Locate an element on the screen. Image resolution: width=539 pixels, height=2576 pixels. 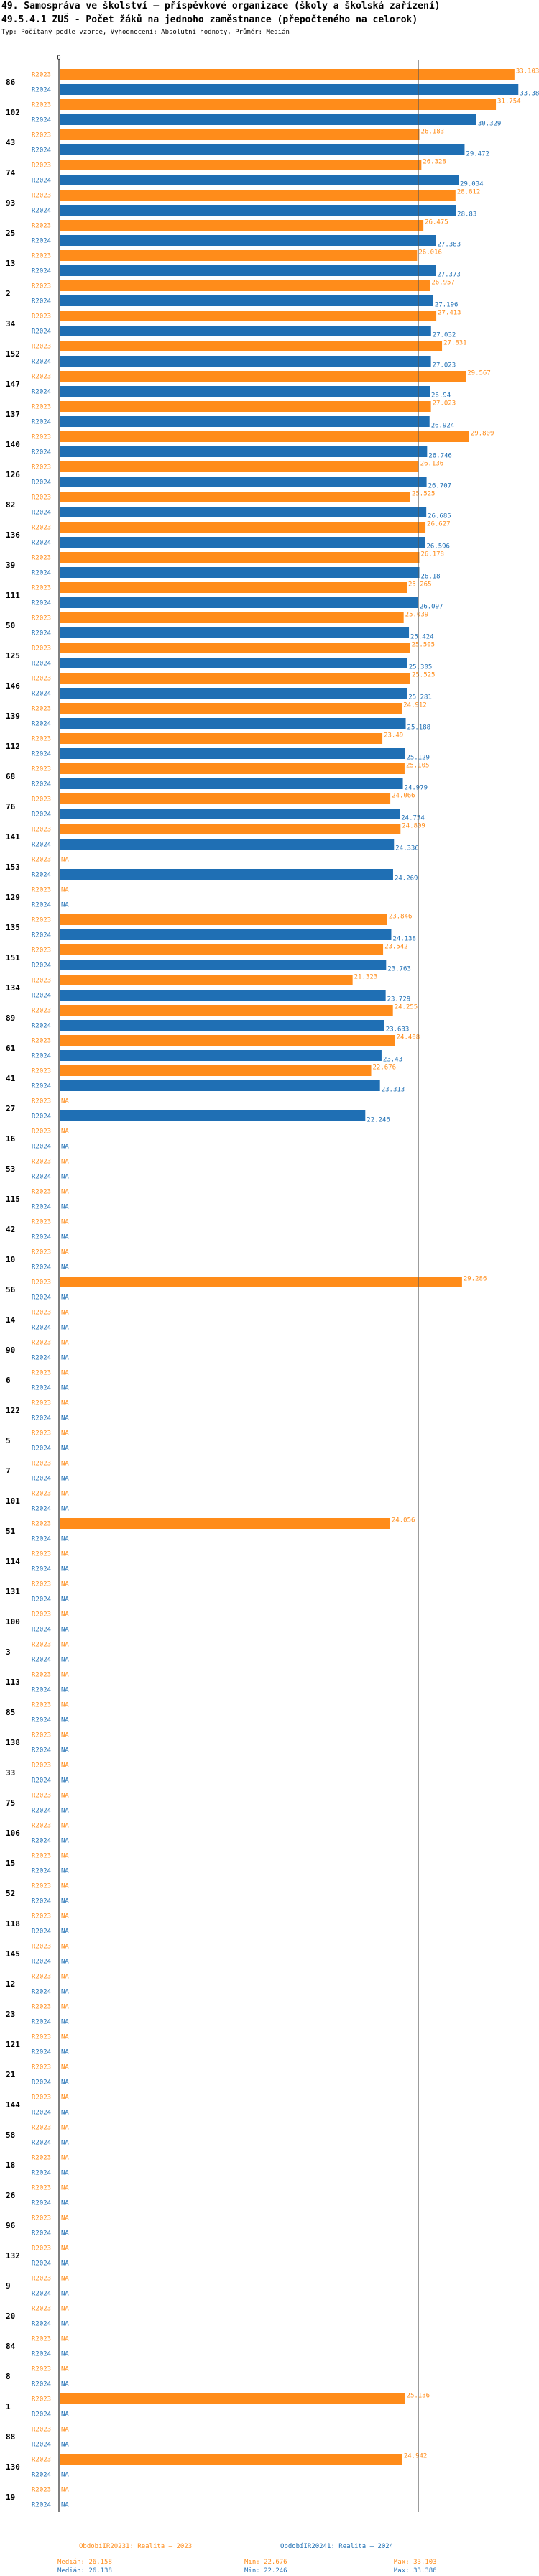
category-label: 15 is located at coordinates (10, 1863).